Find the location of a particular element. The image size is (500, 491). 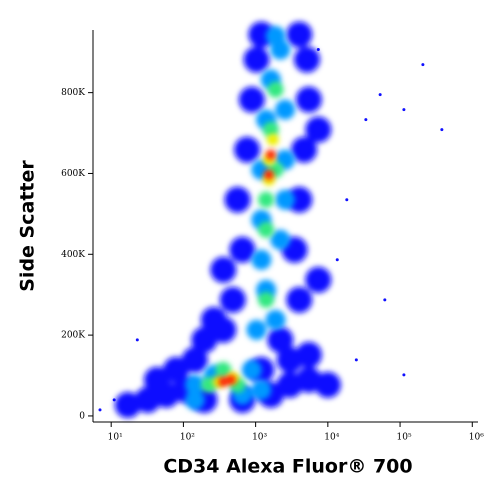

y-axis-label: Side Scatter is located at coordinates (28, 226).